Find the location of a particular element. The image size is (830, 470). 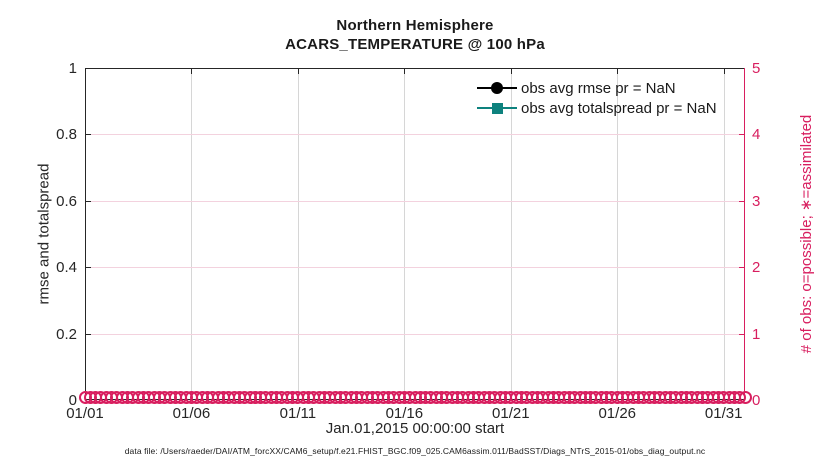

y-tick-label-left: 0.2 is located at coordinates (66, 334).